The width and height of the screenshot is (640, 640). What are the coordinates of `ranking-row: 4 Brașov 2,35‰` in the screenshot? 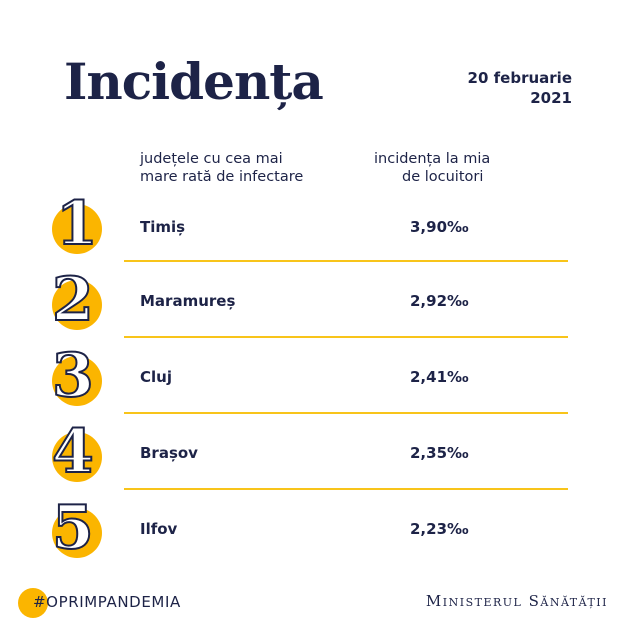 It's located at (320, 456).